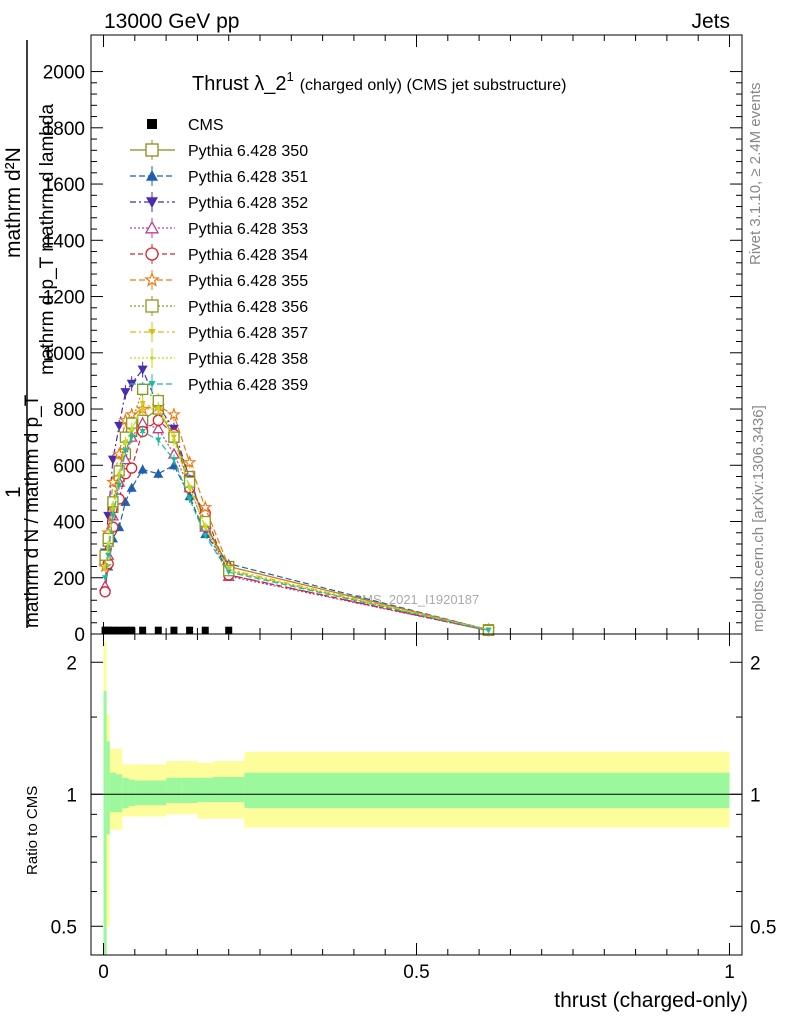 The width and height of the screenshot is (786, 1024). I want to click on xtick-label: 0.5, so click(416, 972).